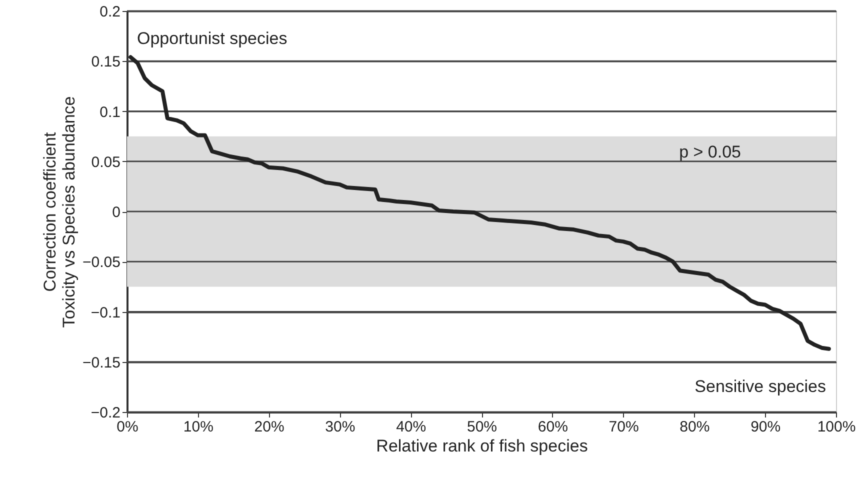 The height and width of the screenshot is (477, 867). Describe the element at coordinates (760, 386) in the screenshot. I see `annotation: Sensitive species` at that location.